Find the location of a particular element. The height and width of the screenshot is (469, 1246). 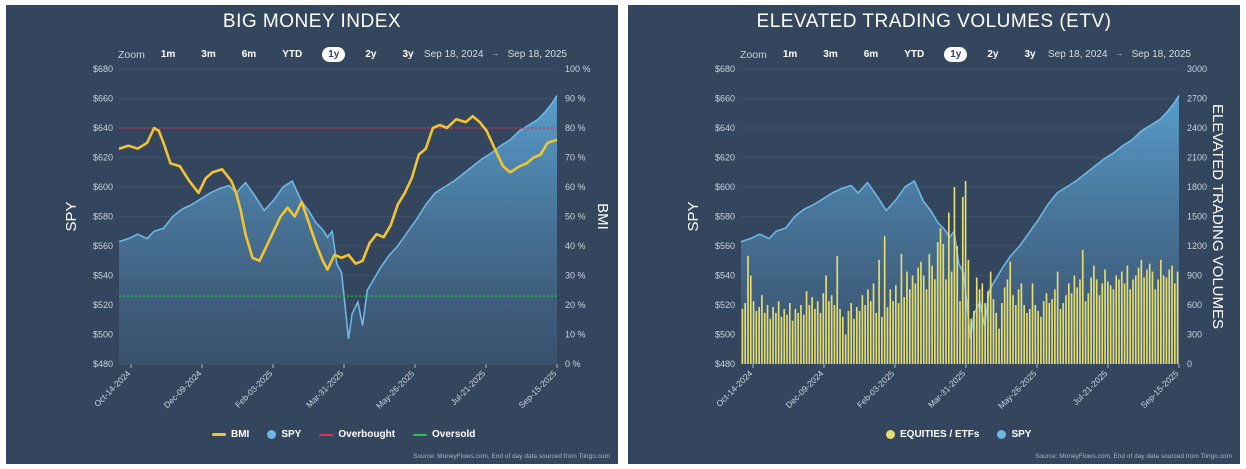

legend-label-spy: SPY is located at coordinates (1021, 434).